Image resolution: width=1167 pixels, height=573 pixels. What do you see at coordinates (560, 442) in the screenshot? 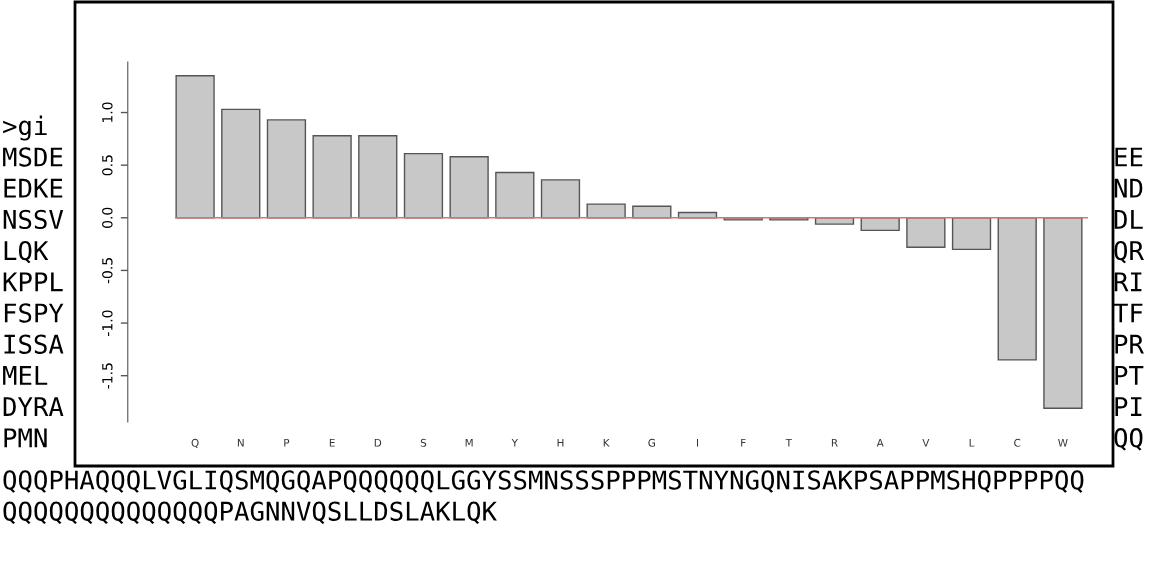
I see `x-tick-label: H` at bounding box center [560, 442].